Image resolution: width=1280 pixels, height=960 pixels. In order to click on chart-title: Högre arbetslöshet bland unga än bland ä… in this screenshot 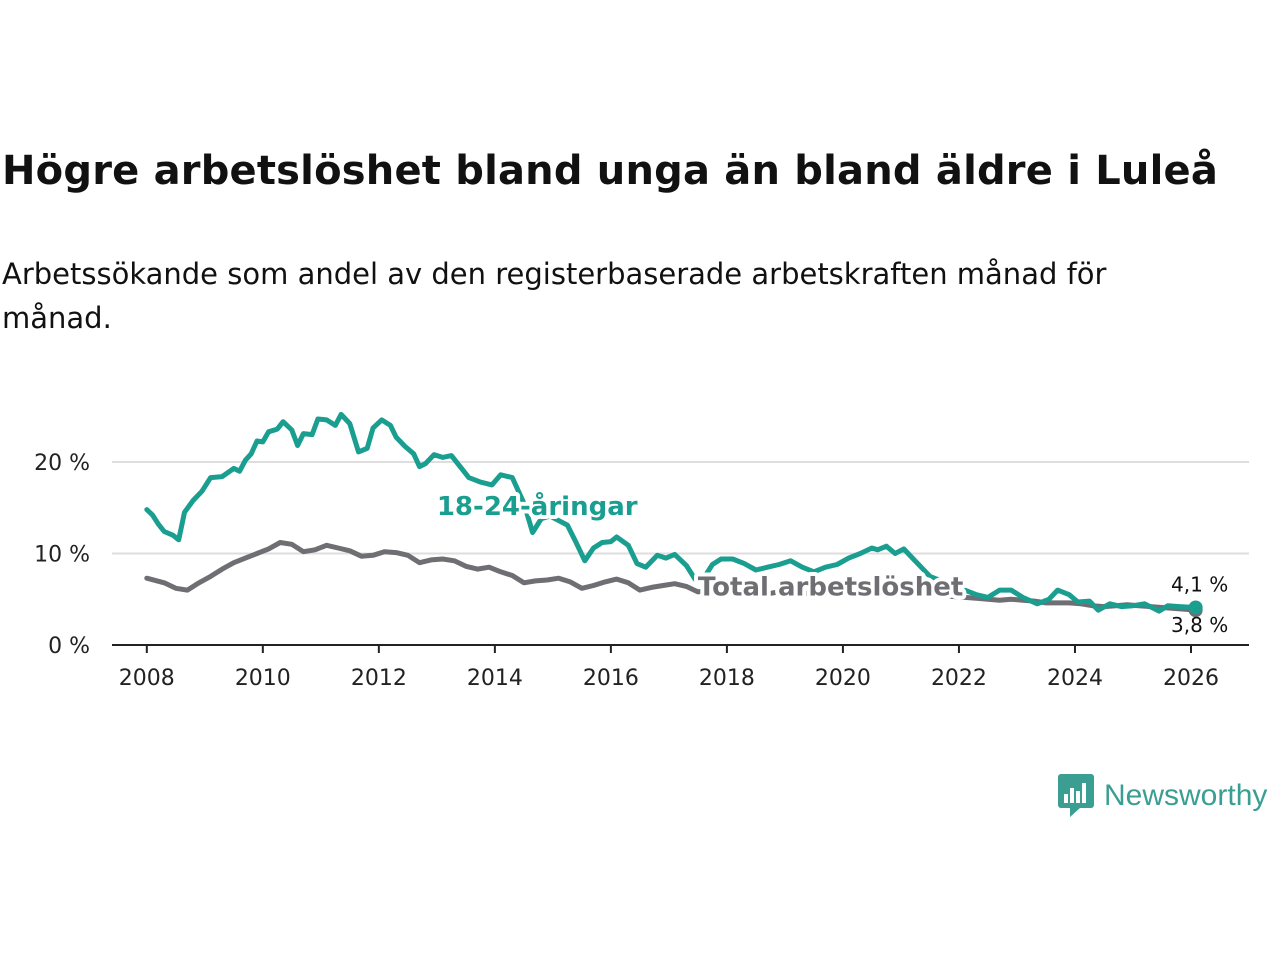, I will do `click(610, 171)`.